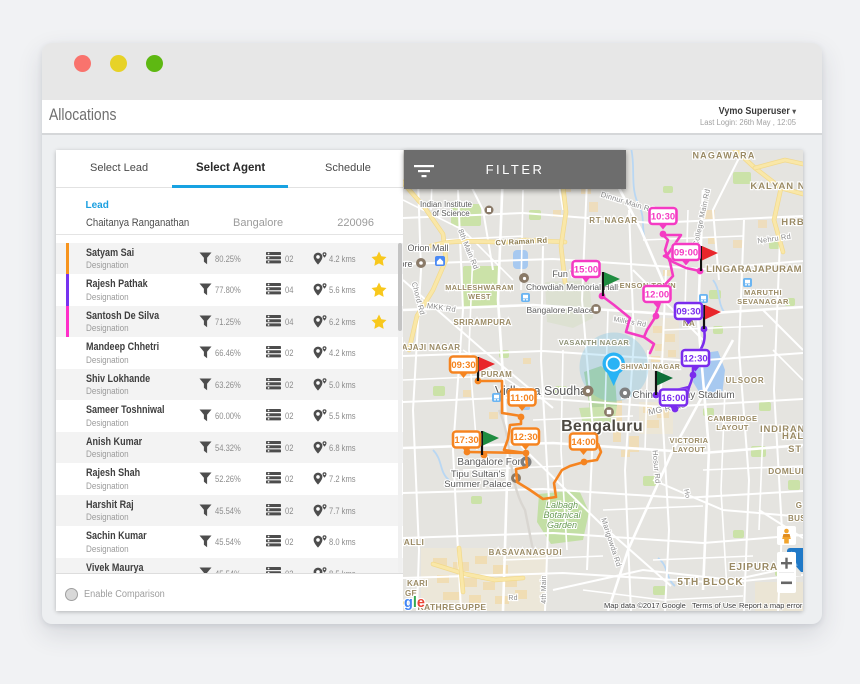 The height and width of the screenshot is (684, 860). Describe the element at coordinates (799, 505) in the screenshot. I see `svg-text: G` at that location.